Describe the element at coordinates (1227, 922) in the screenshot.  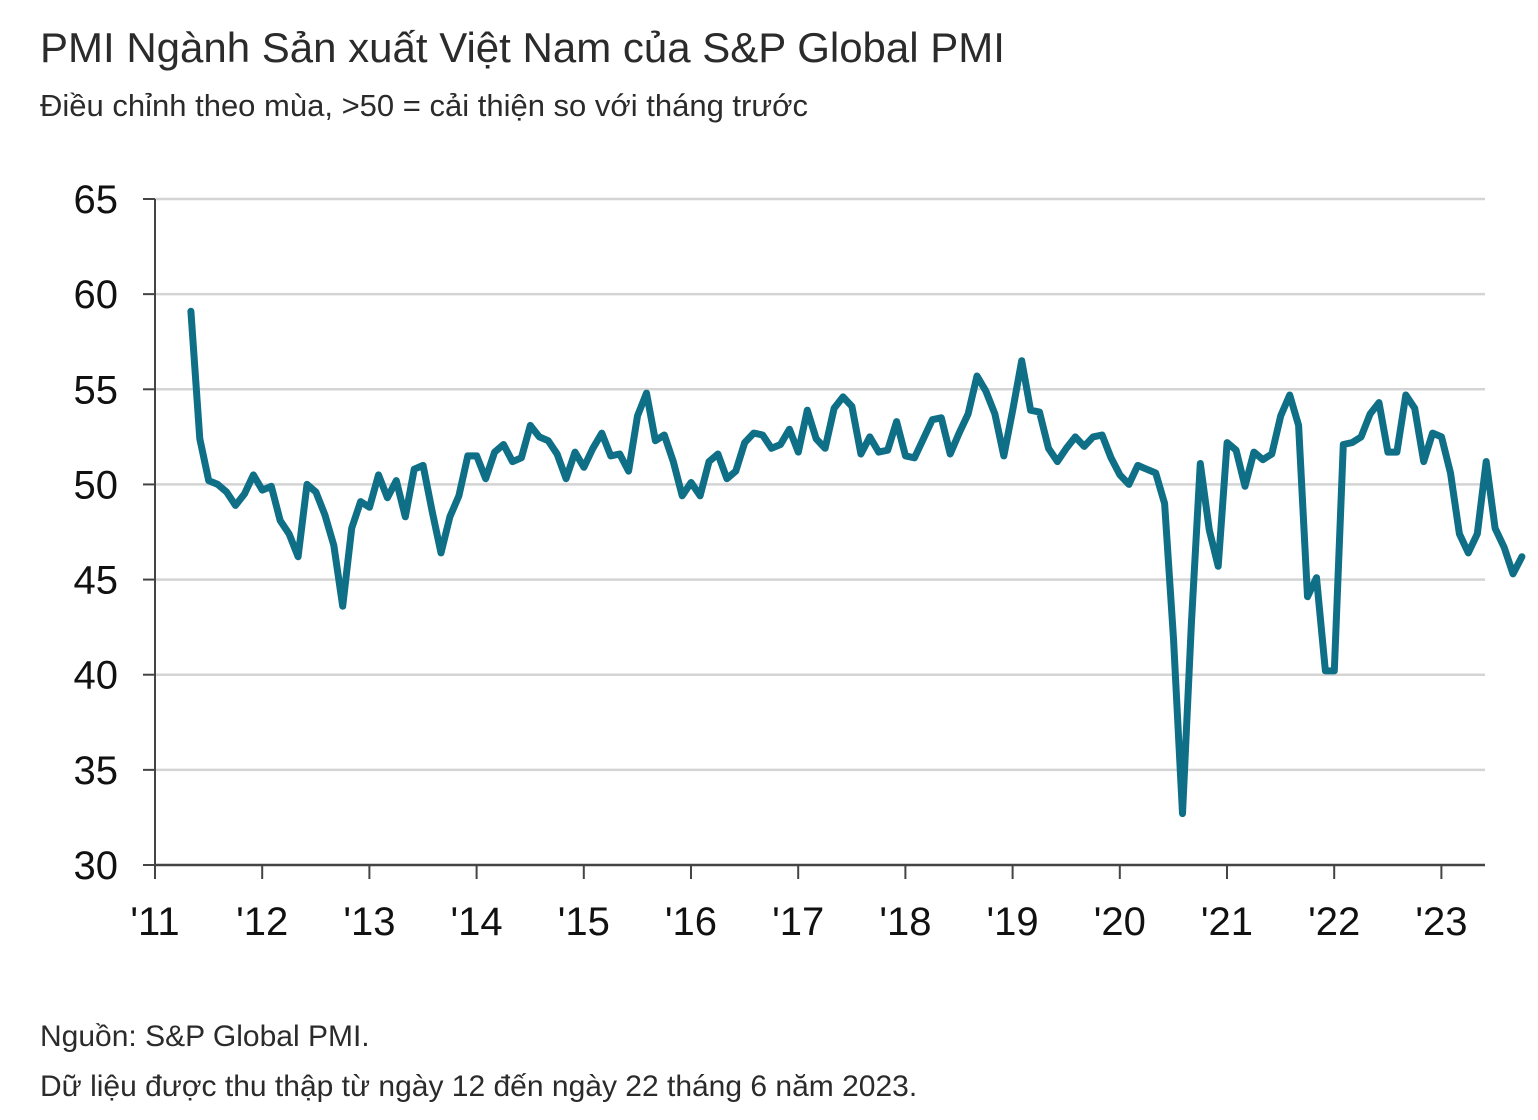
I see `x-tick-label: '21` at that location.